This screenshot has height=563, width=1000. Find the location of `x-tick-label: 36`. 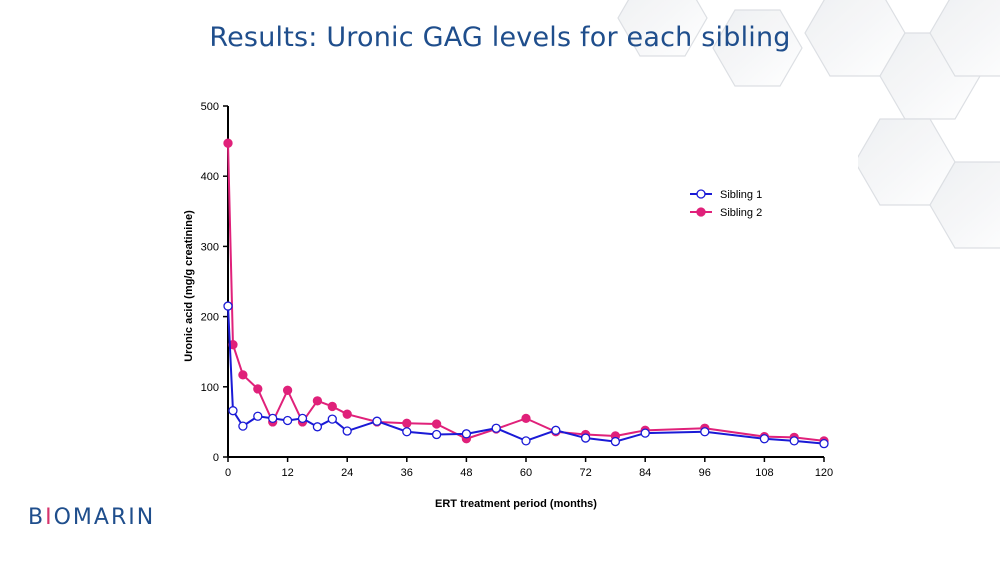

x-tick-label: 36 is located at coordinates (407, 473).